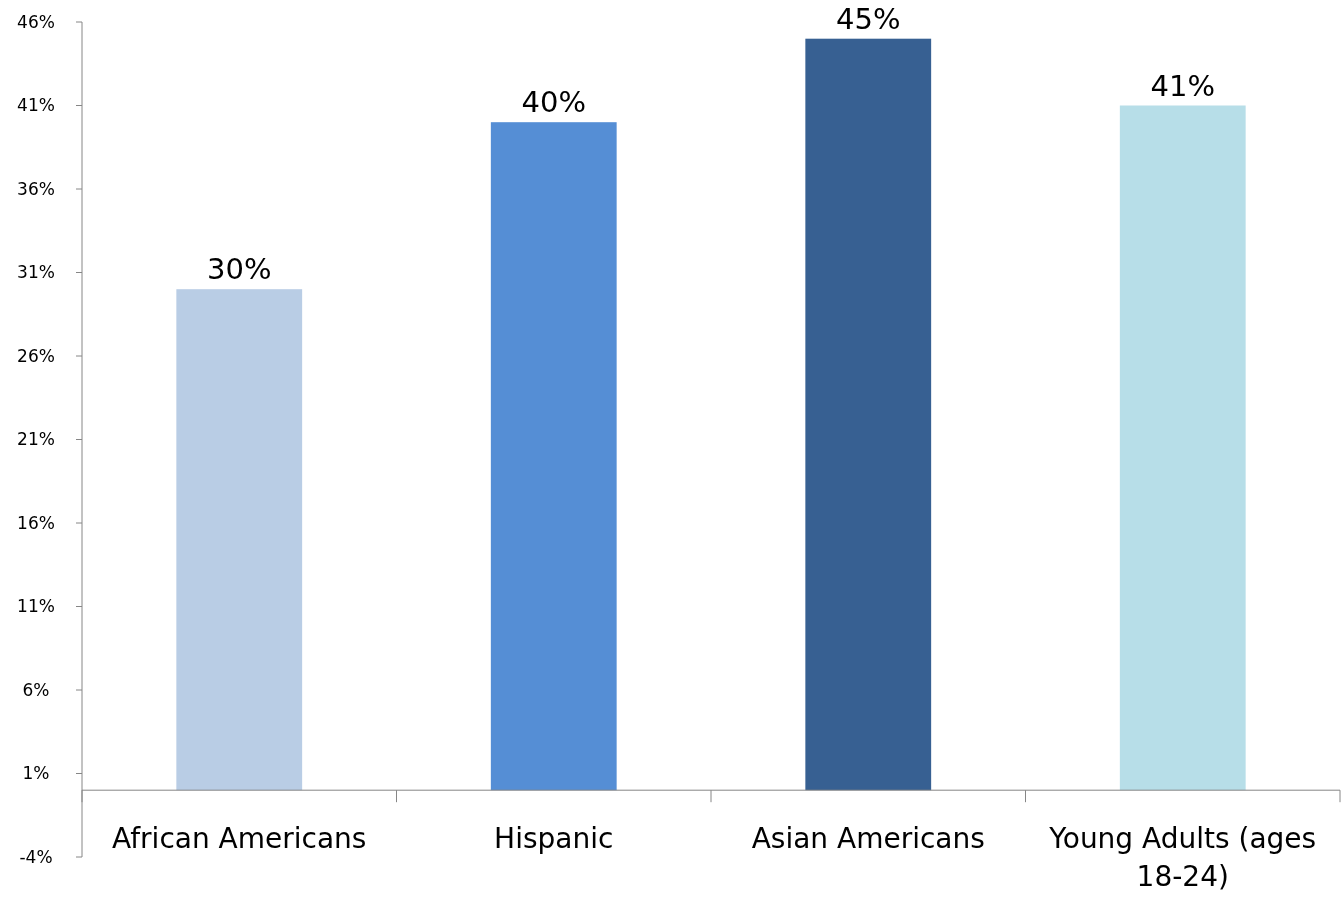  What do you see at coordinates (36, 439) in the screenshot?
I see `y-tick-label: 21%` at bounding box center [36, 439].